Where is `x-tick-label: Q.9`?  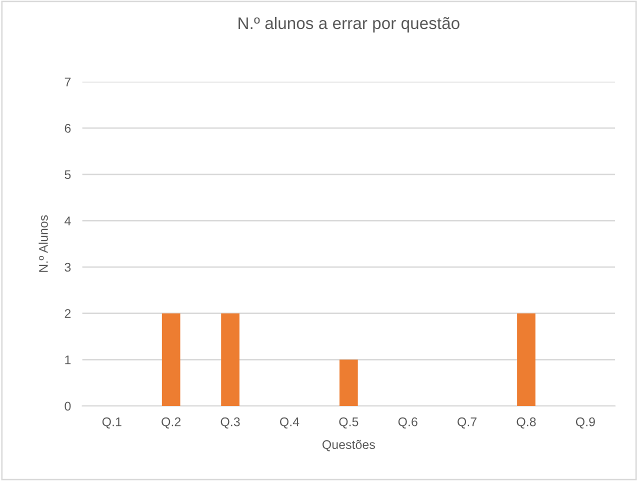
x-tick-label: Q.9 is located at coordinates (585, 422).